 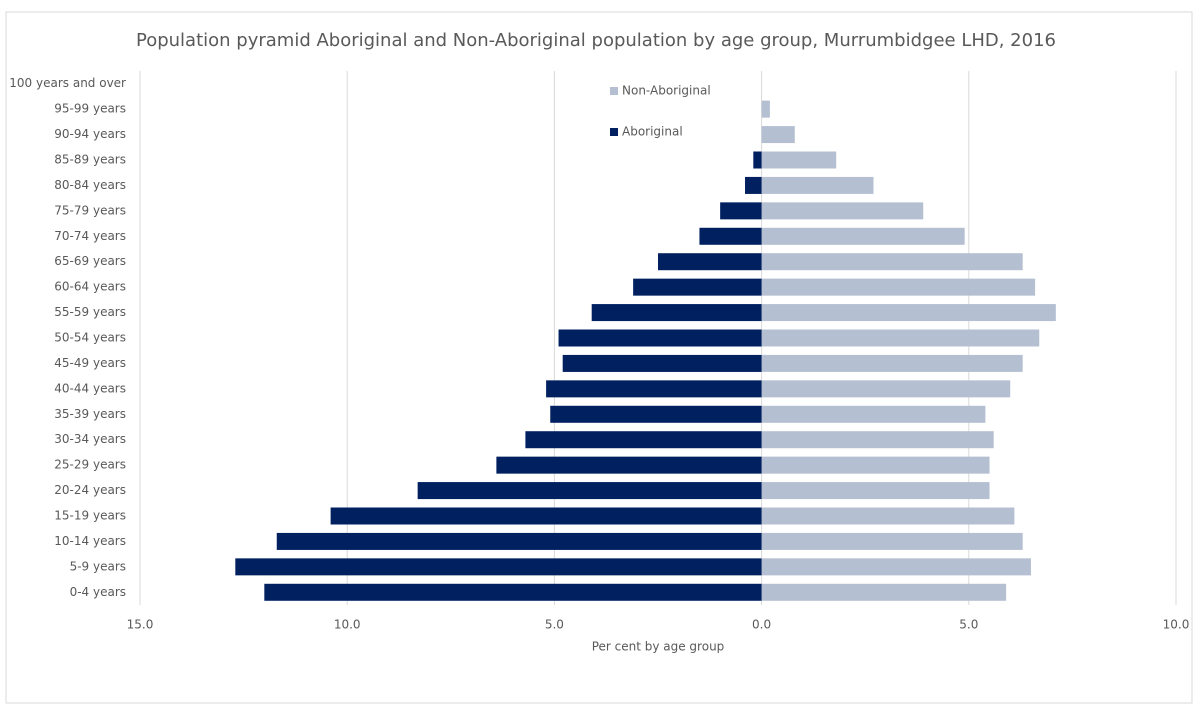 What do you see at coordinates (90, 312) in the screenshot?
I see `y-tick-label: 55-59 years` at bounding box center [90, 312].